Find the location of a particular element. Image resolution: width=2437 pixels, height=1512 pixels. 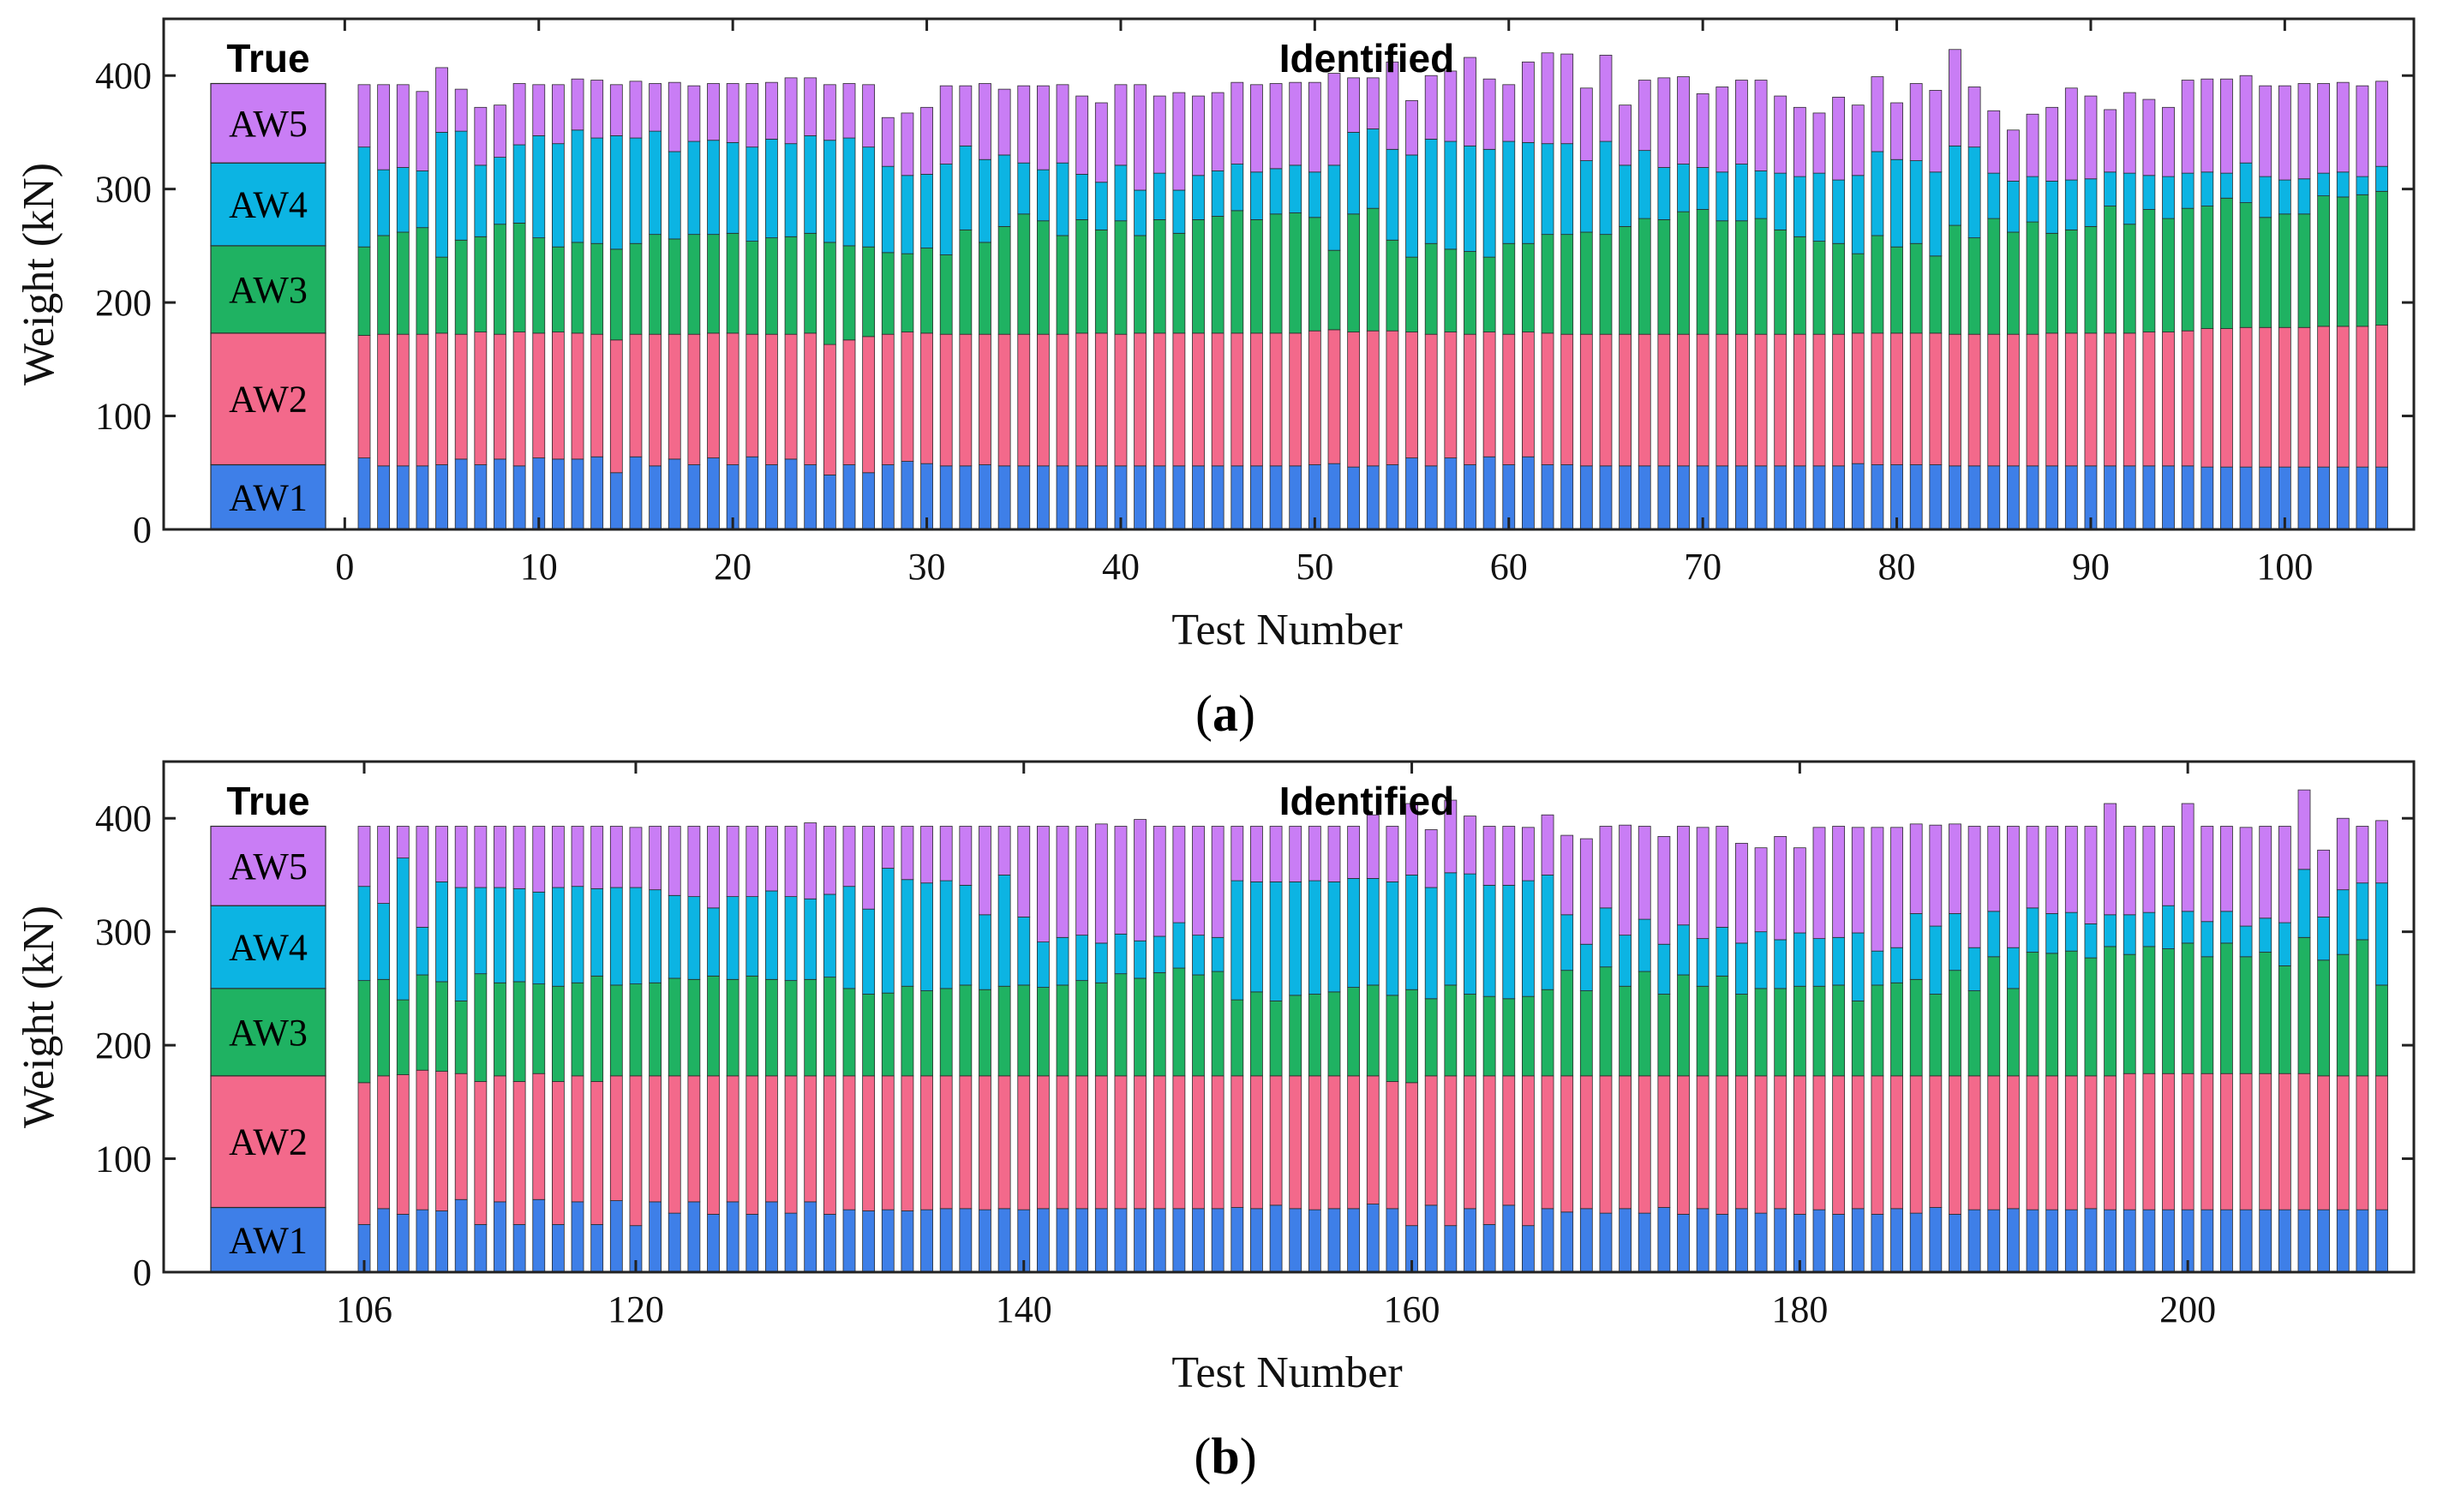

x-tick-label: 30 is located at coordinates (927, 567).